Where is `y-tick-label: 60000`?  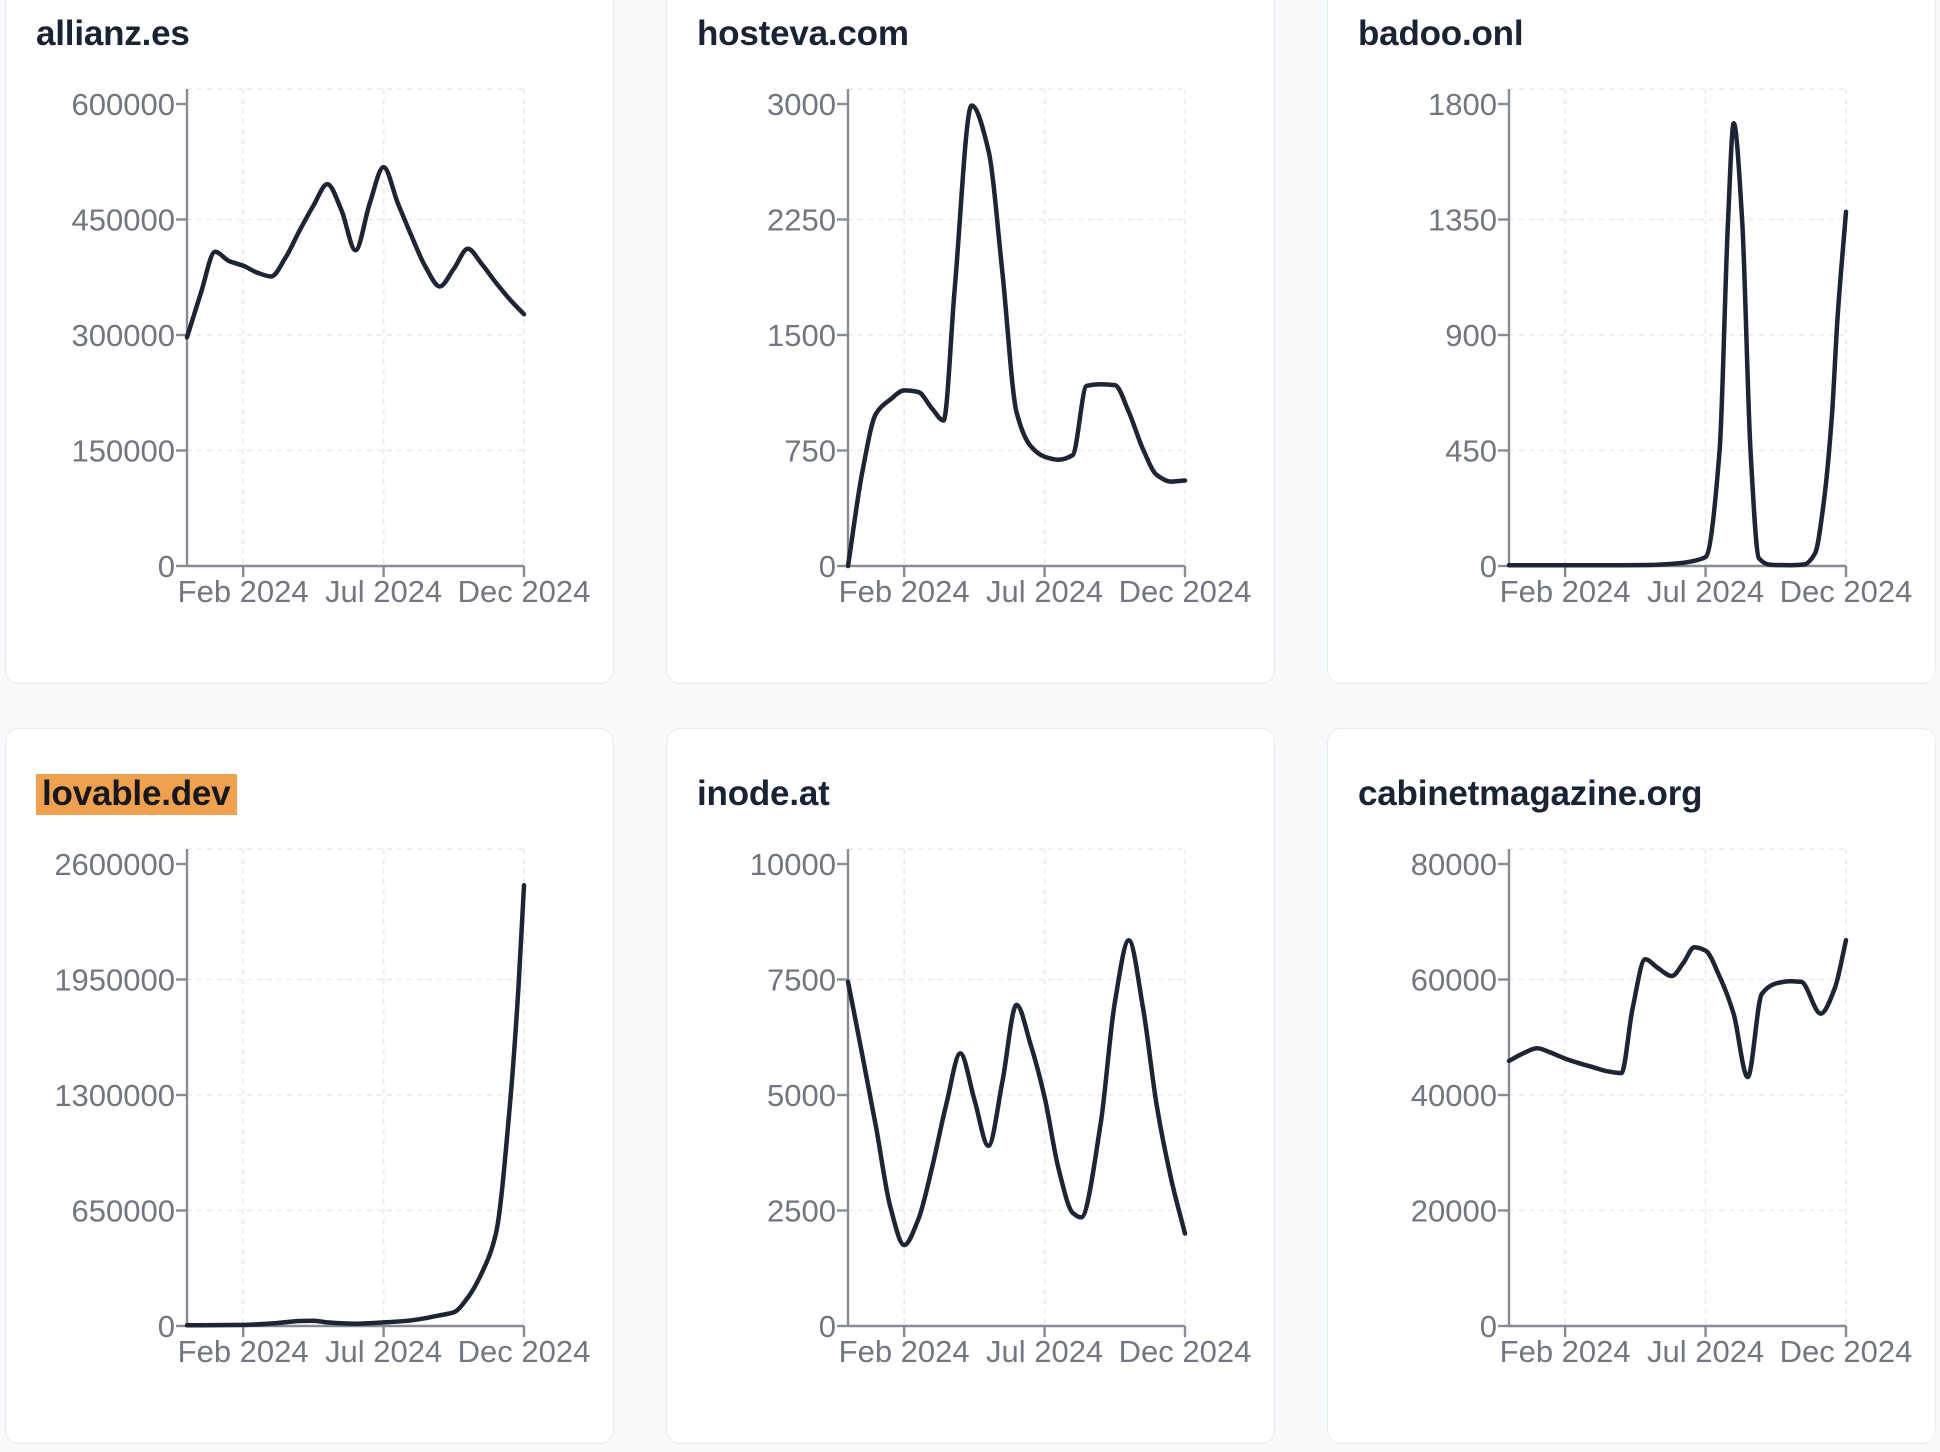
y-tick-label: 60000 is located at coordinates (1454, 980).